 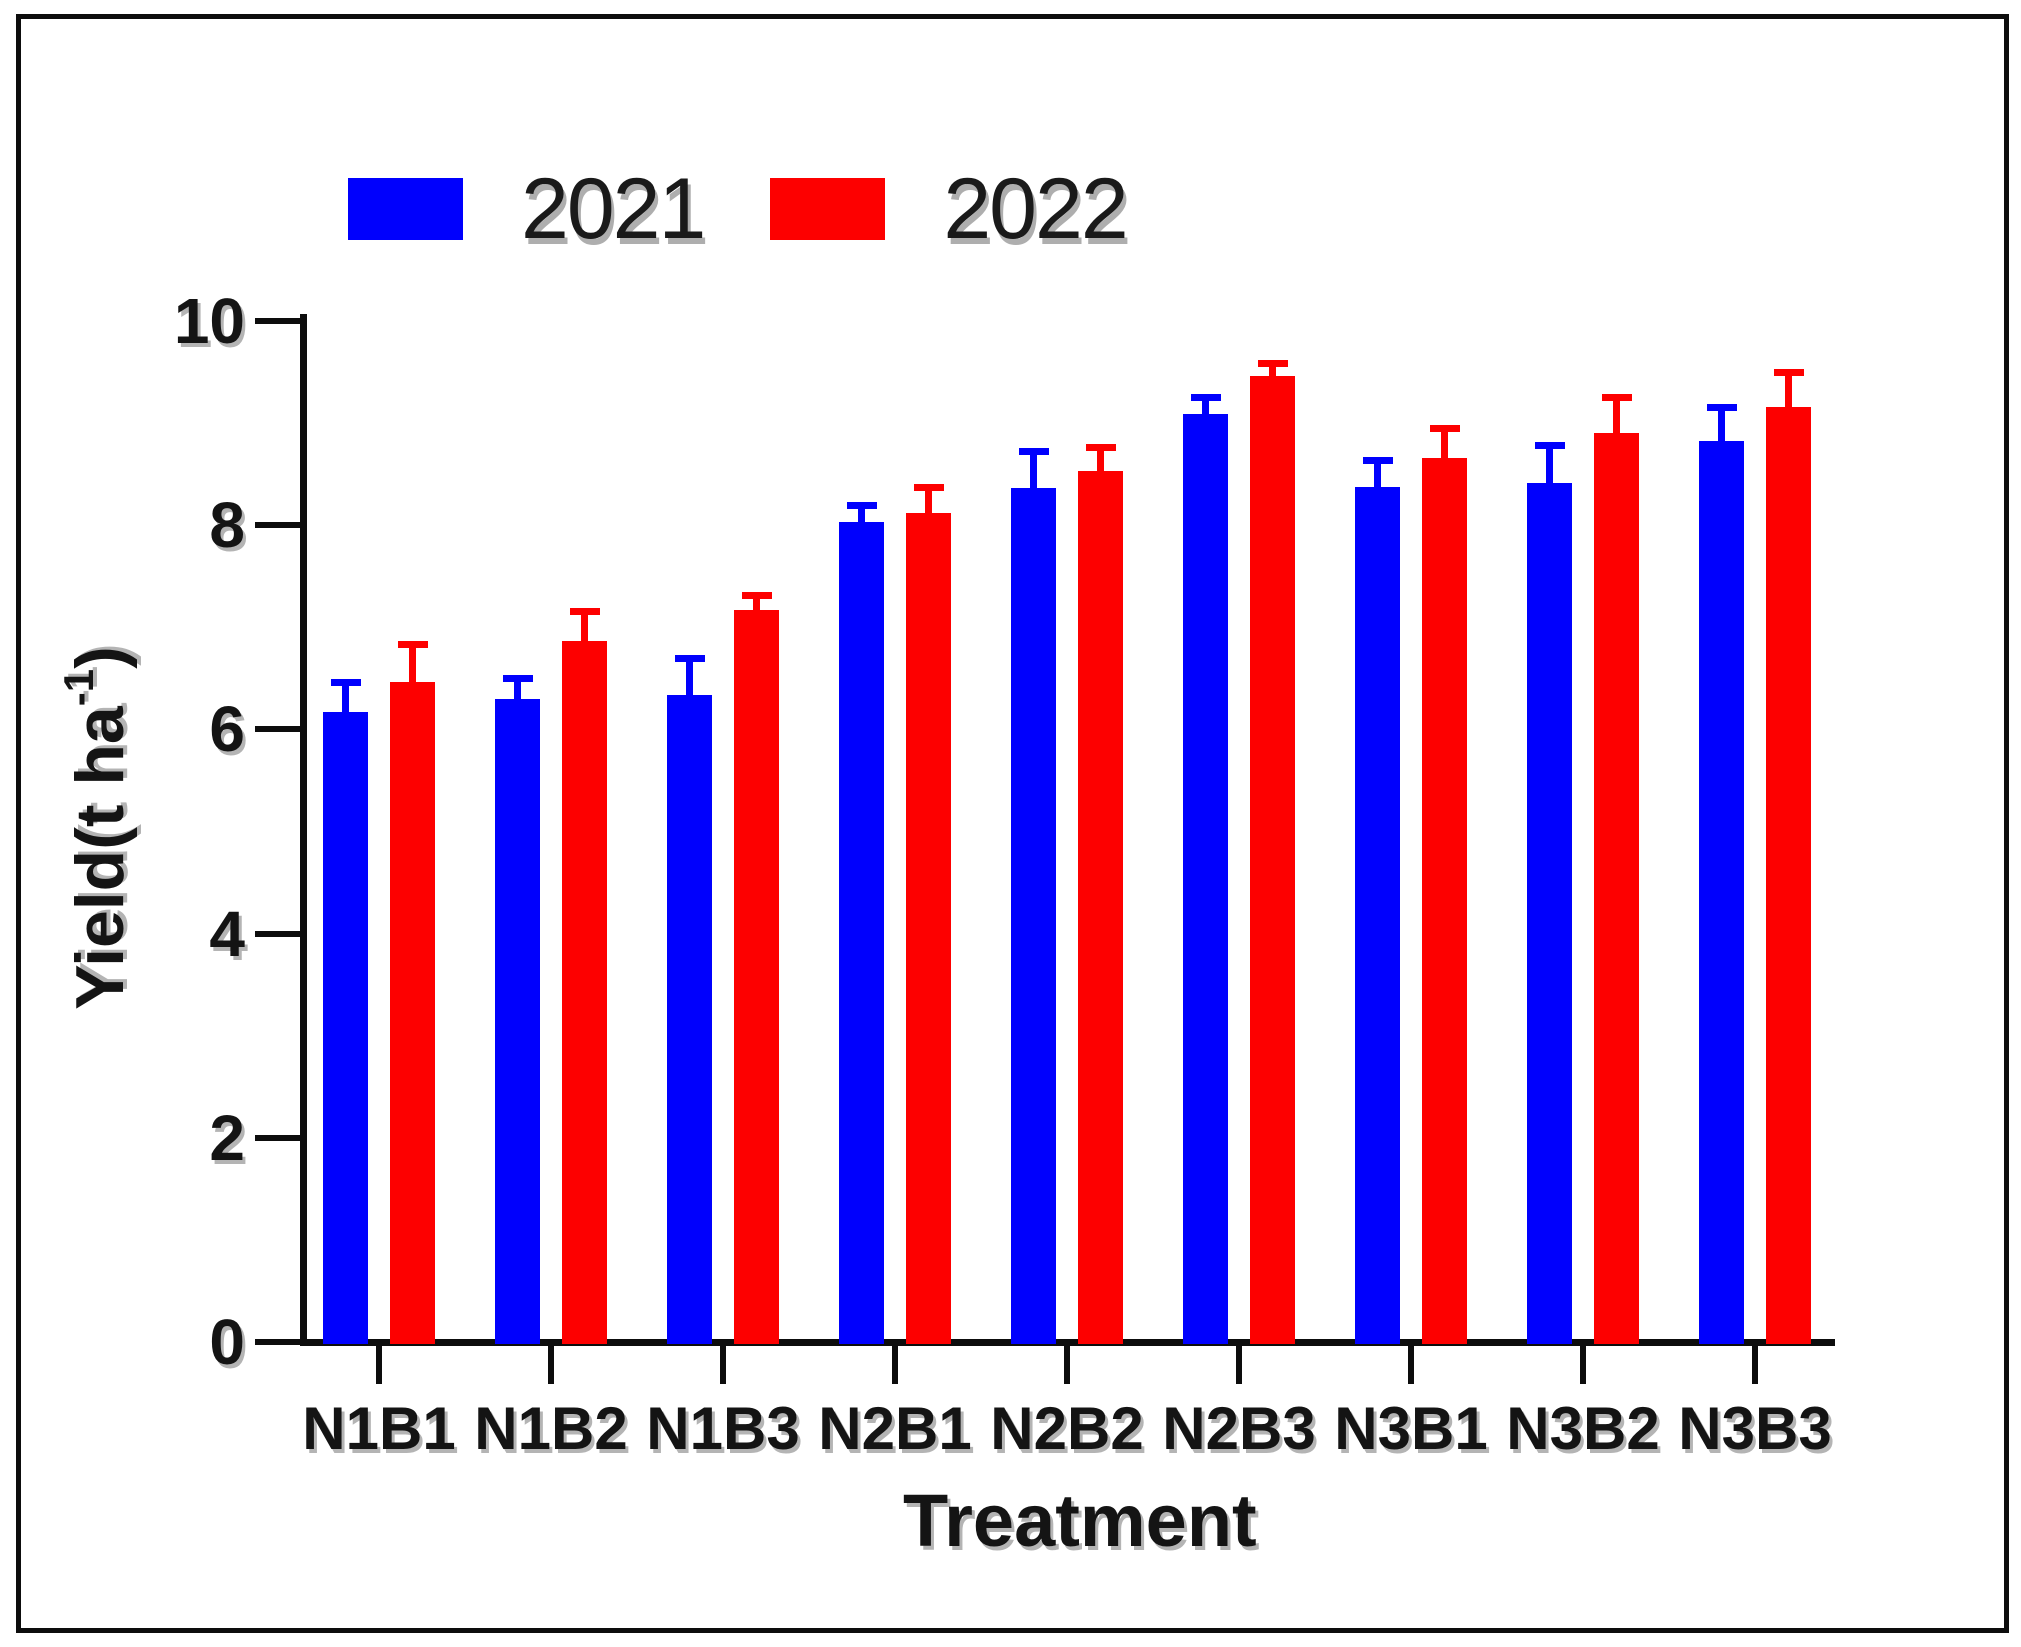 I want to click on bar-2022-N3B3, so click(x=1788, y=875).